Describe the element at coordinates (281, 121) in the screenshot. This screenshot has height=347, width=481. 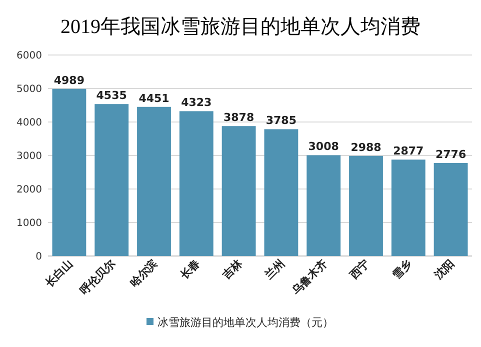
I see `data-label: 3785` at that location.